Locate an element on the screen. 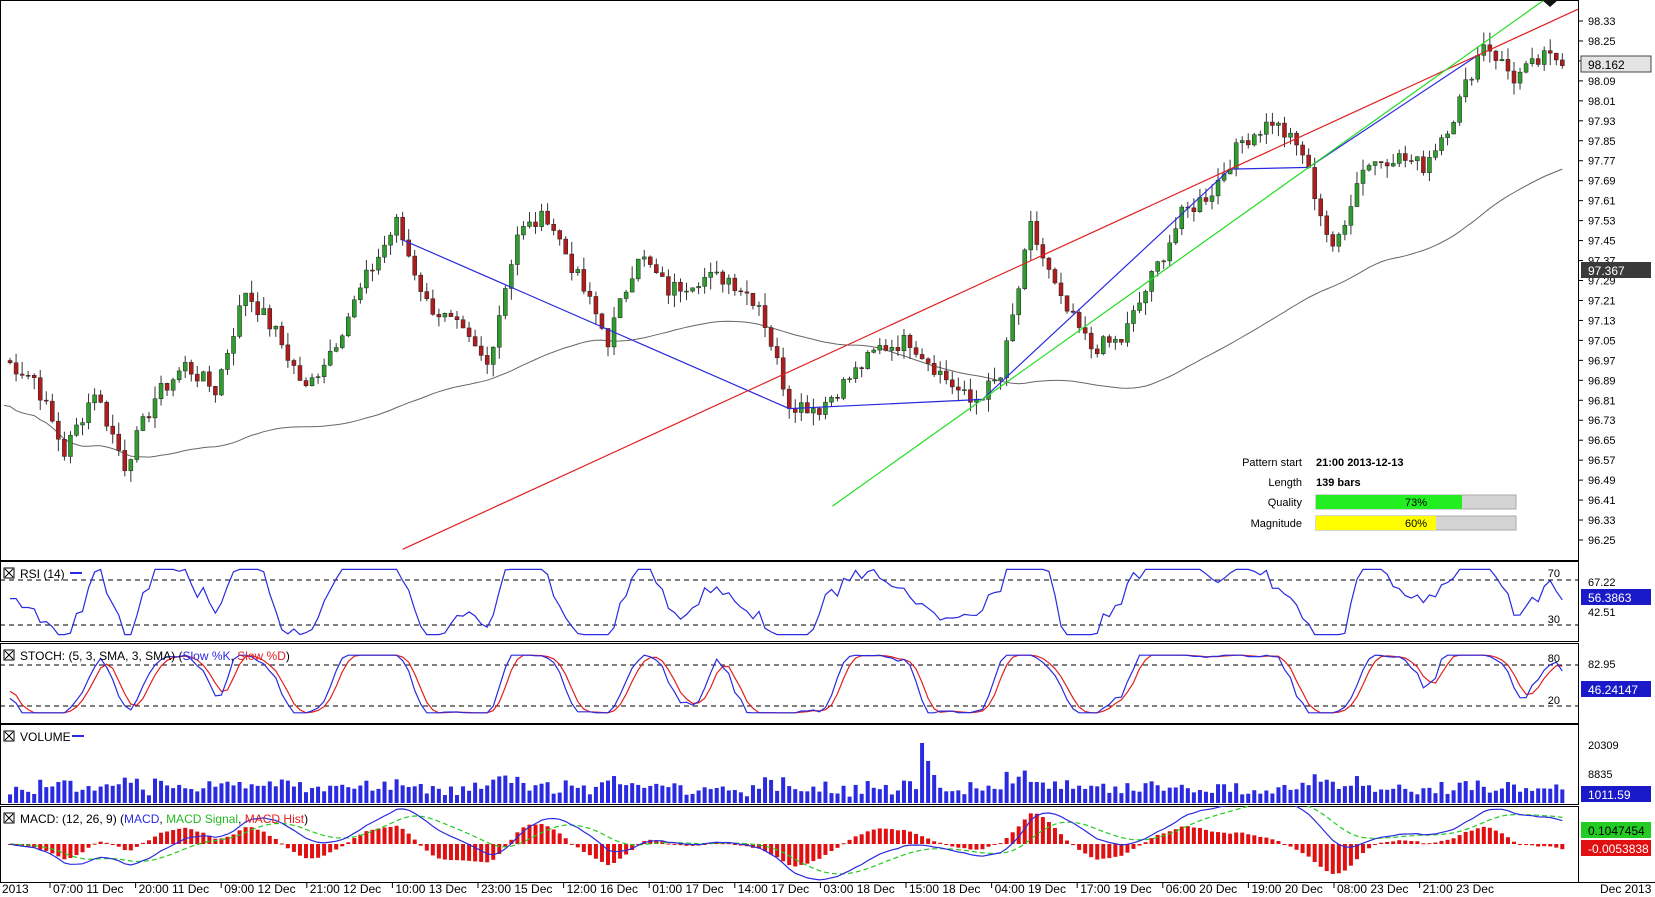  time-tick-label: 08:00 23 Dec is located at coordinates (1372, 889).